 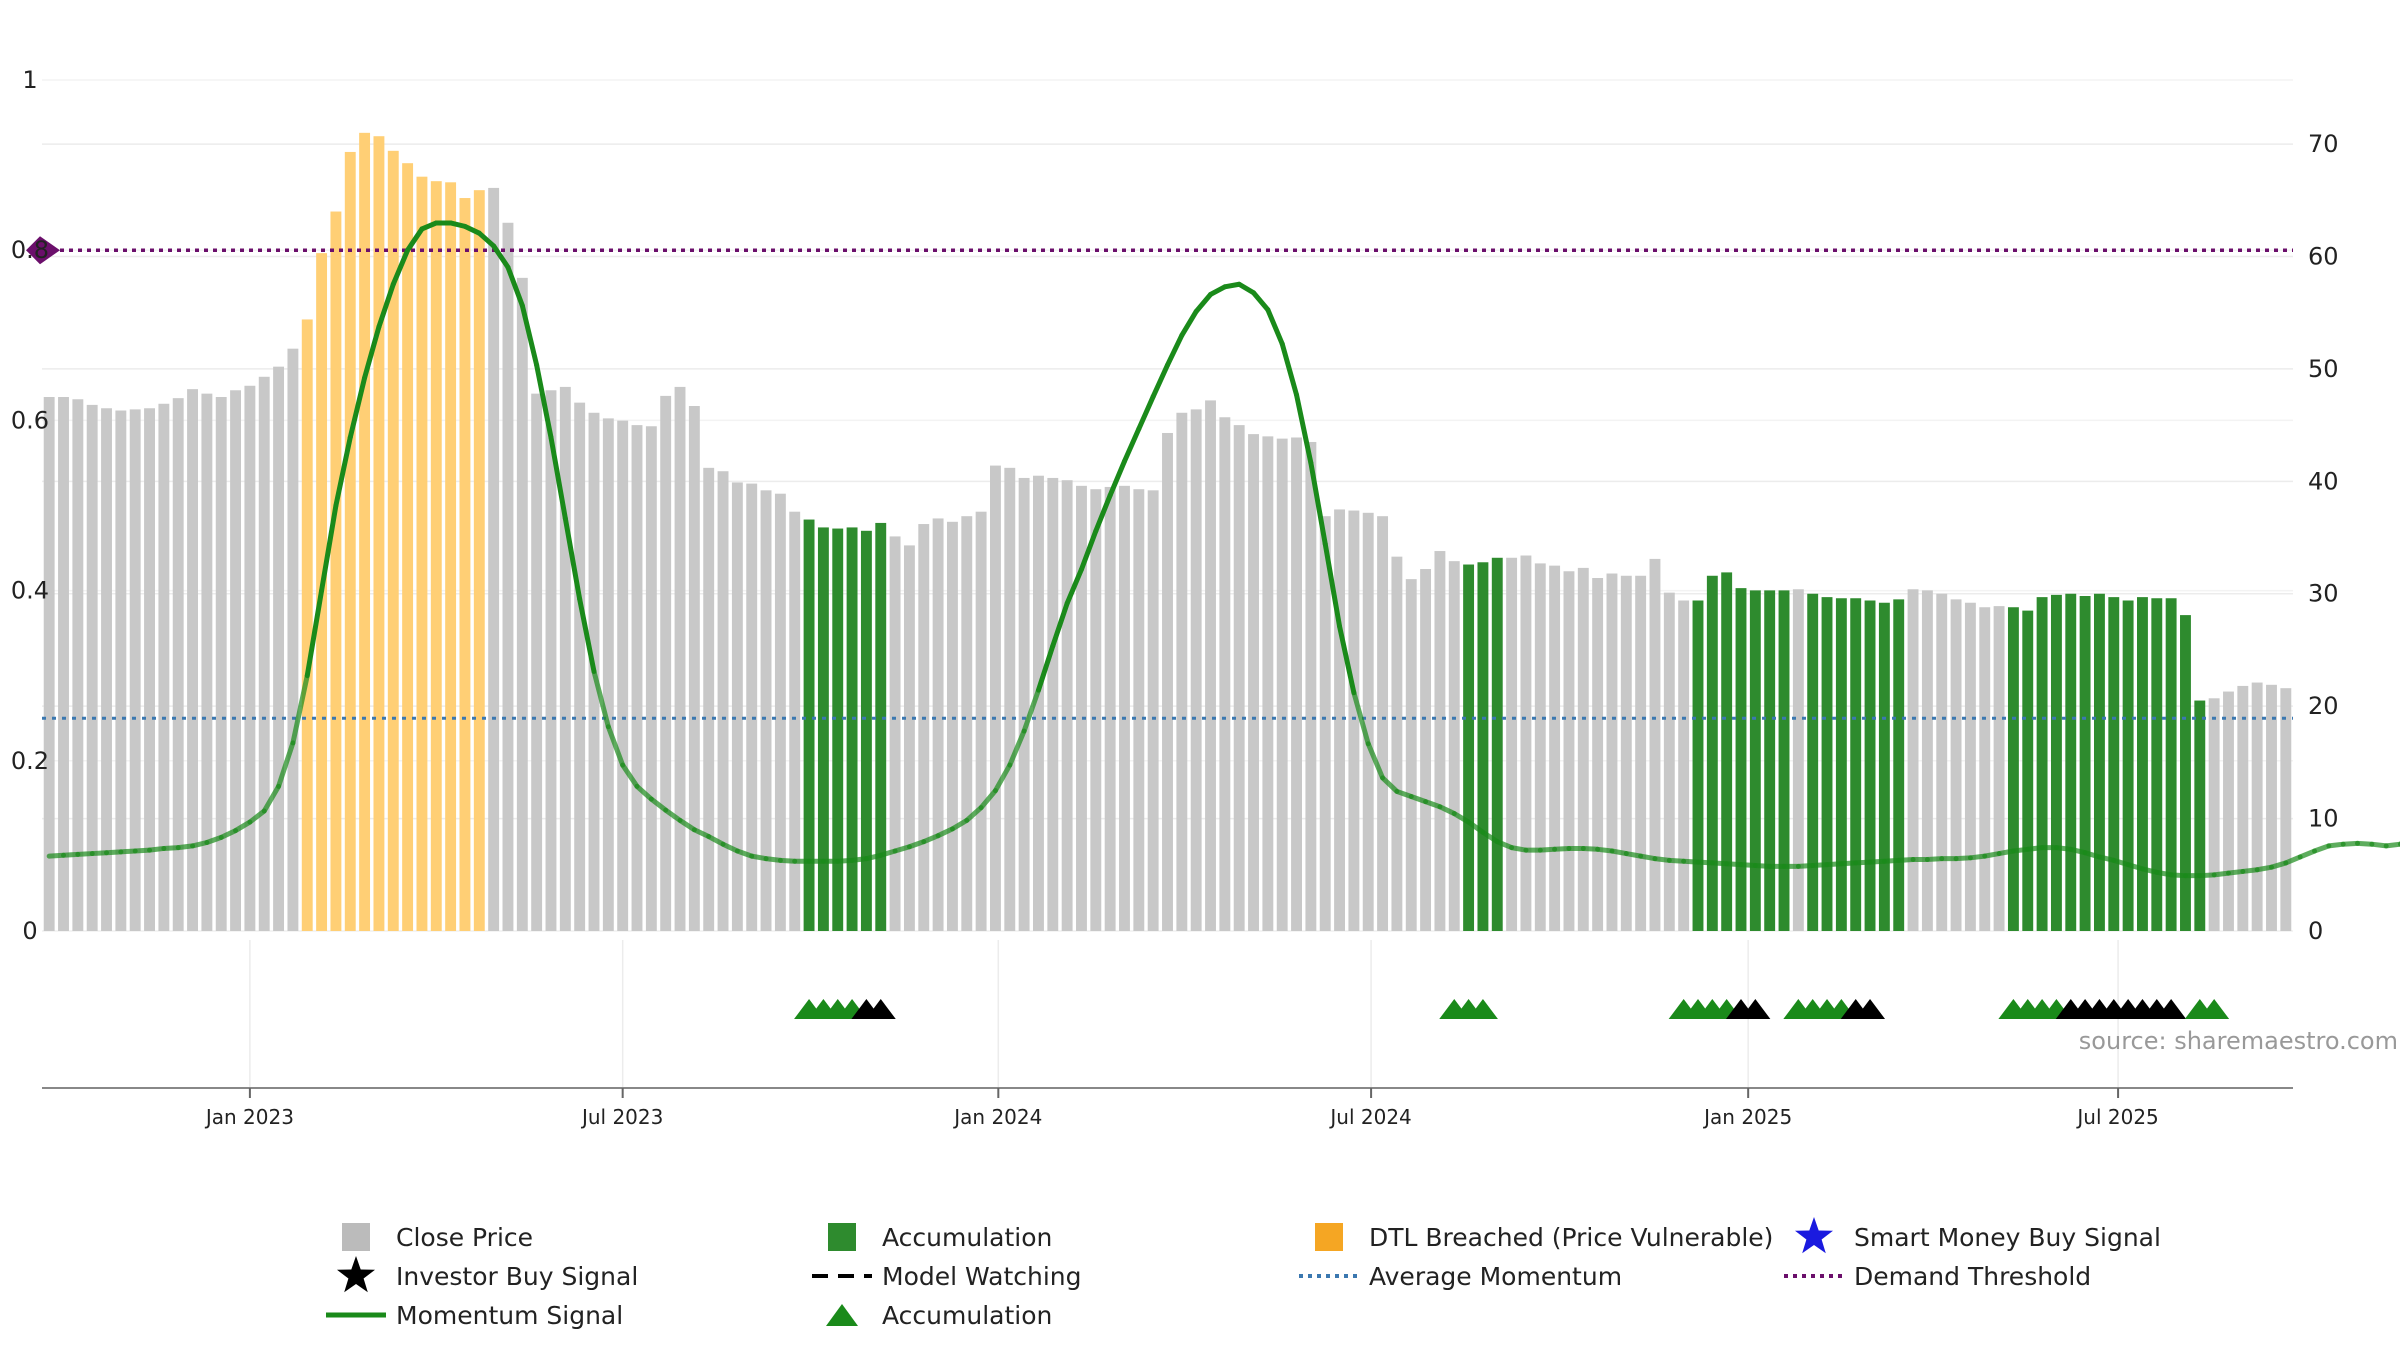 What do you see at coordinates (967, 1237) in the screenshot?
I see `legend-label: Accumulation` at bounding box center [967, 1237].